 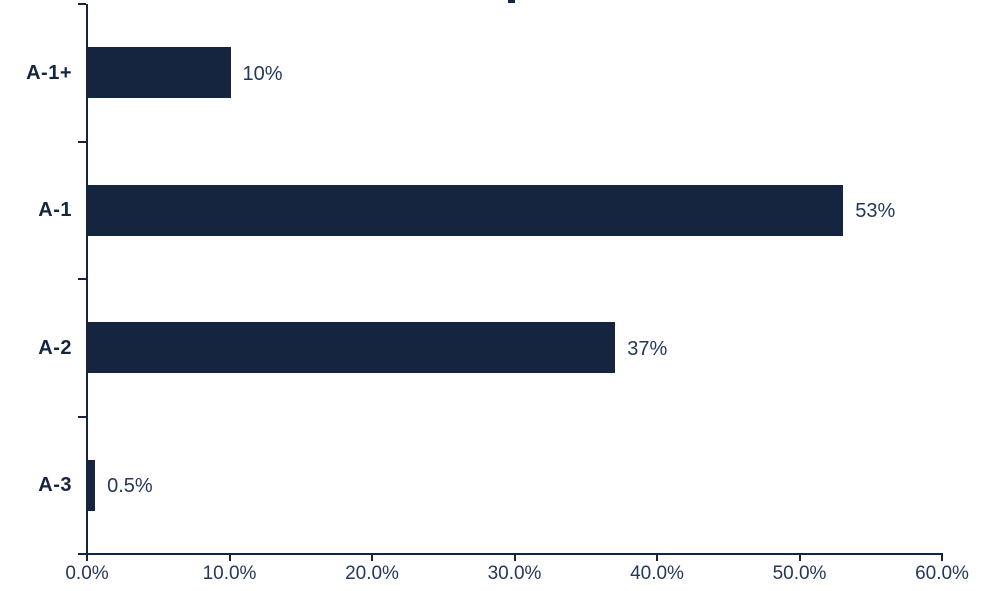 What do you see at coordinates (511, 1) in the screenshot?
I see `cropped-title-fragment` at bounding box center [511, 1].